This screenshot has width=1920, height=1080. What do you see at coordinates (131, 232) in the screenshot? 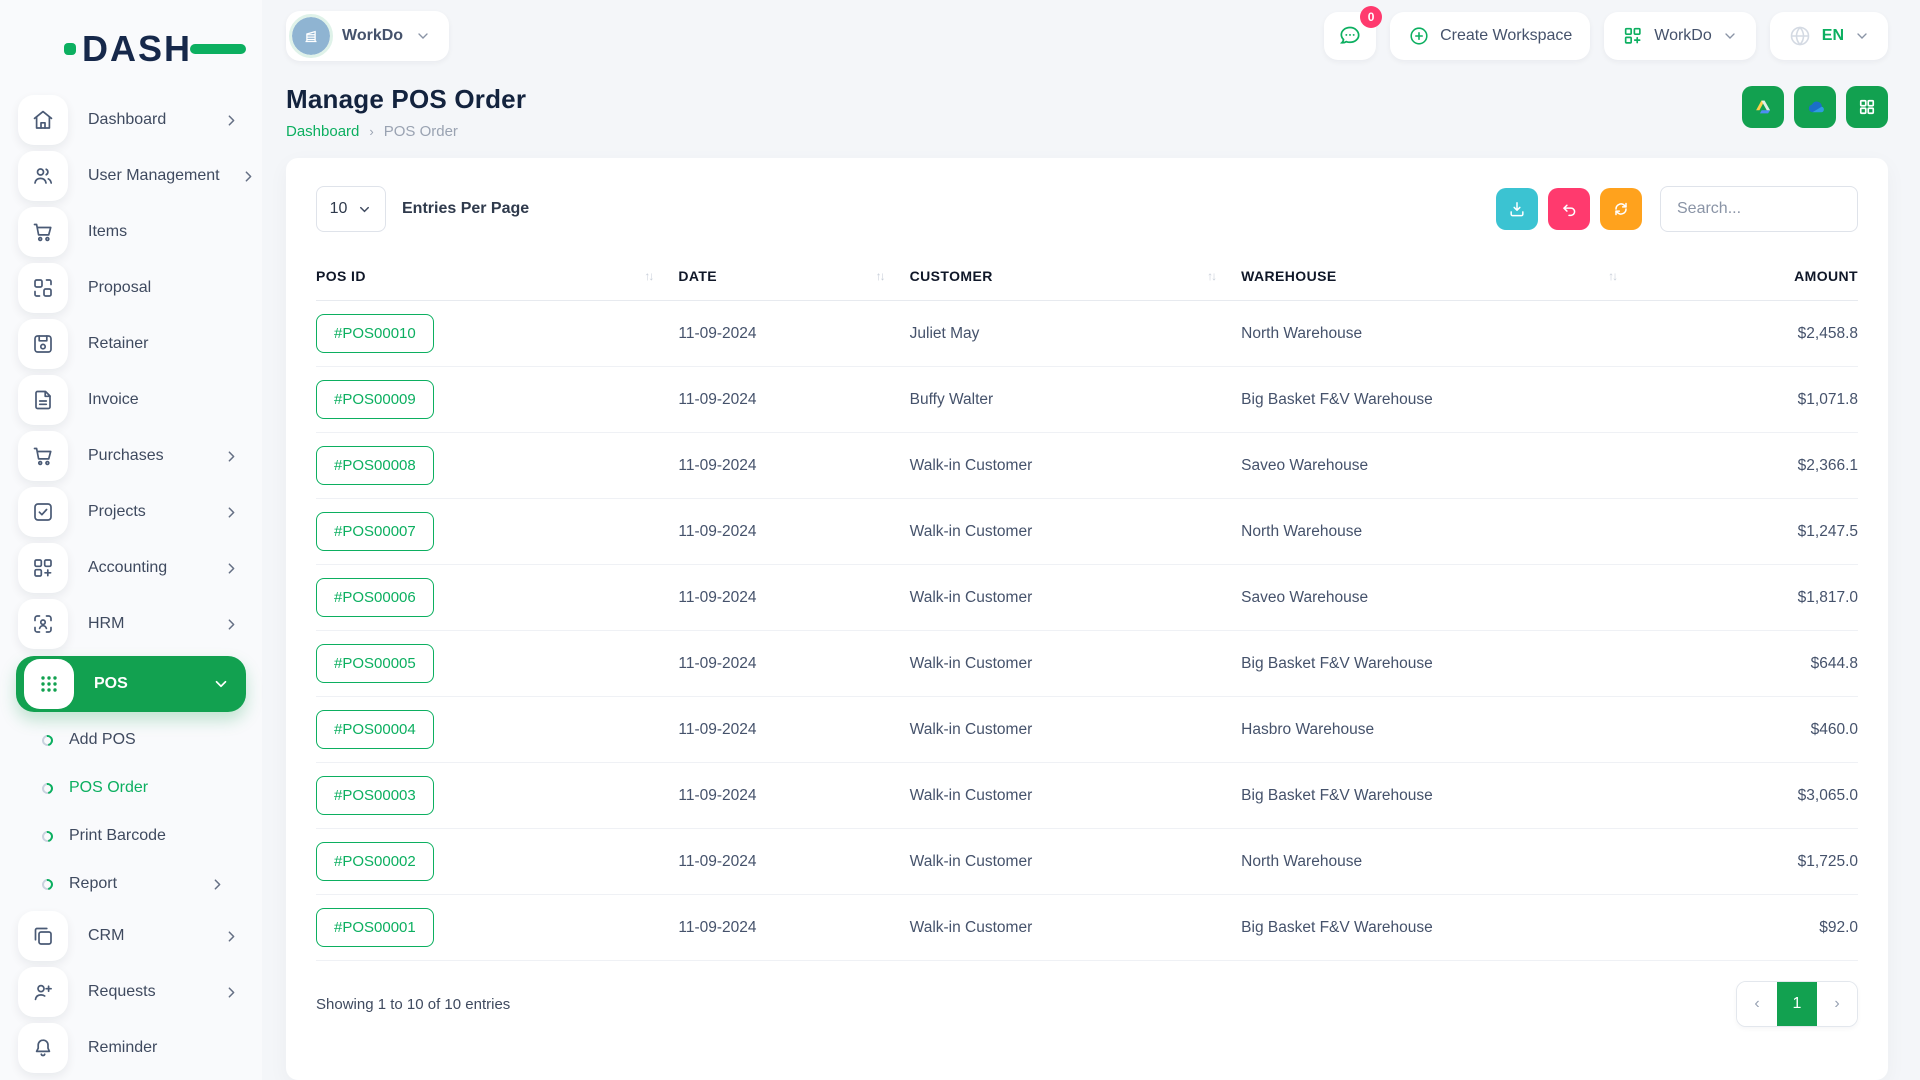
I see `sidebar-item-items: Items` at bounding box center [131, 232].